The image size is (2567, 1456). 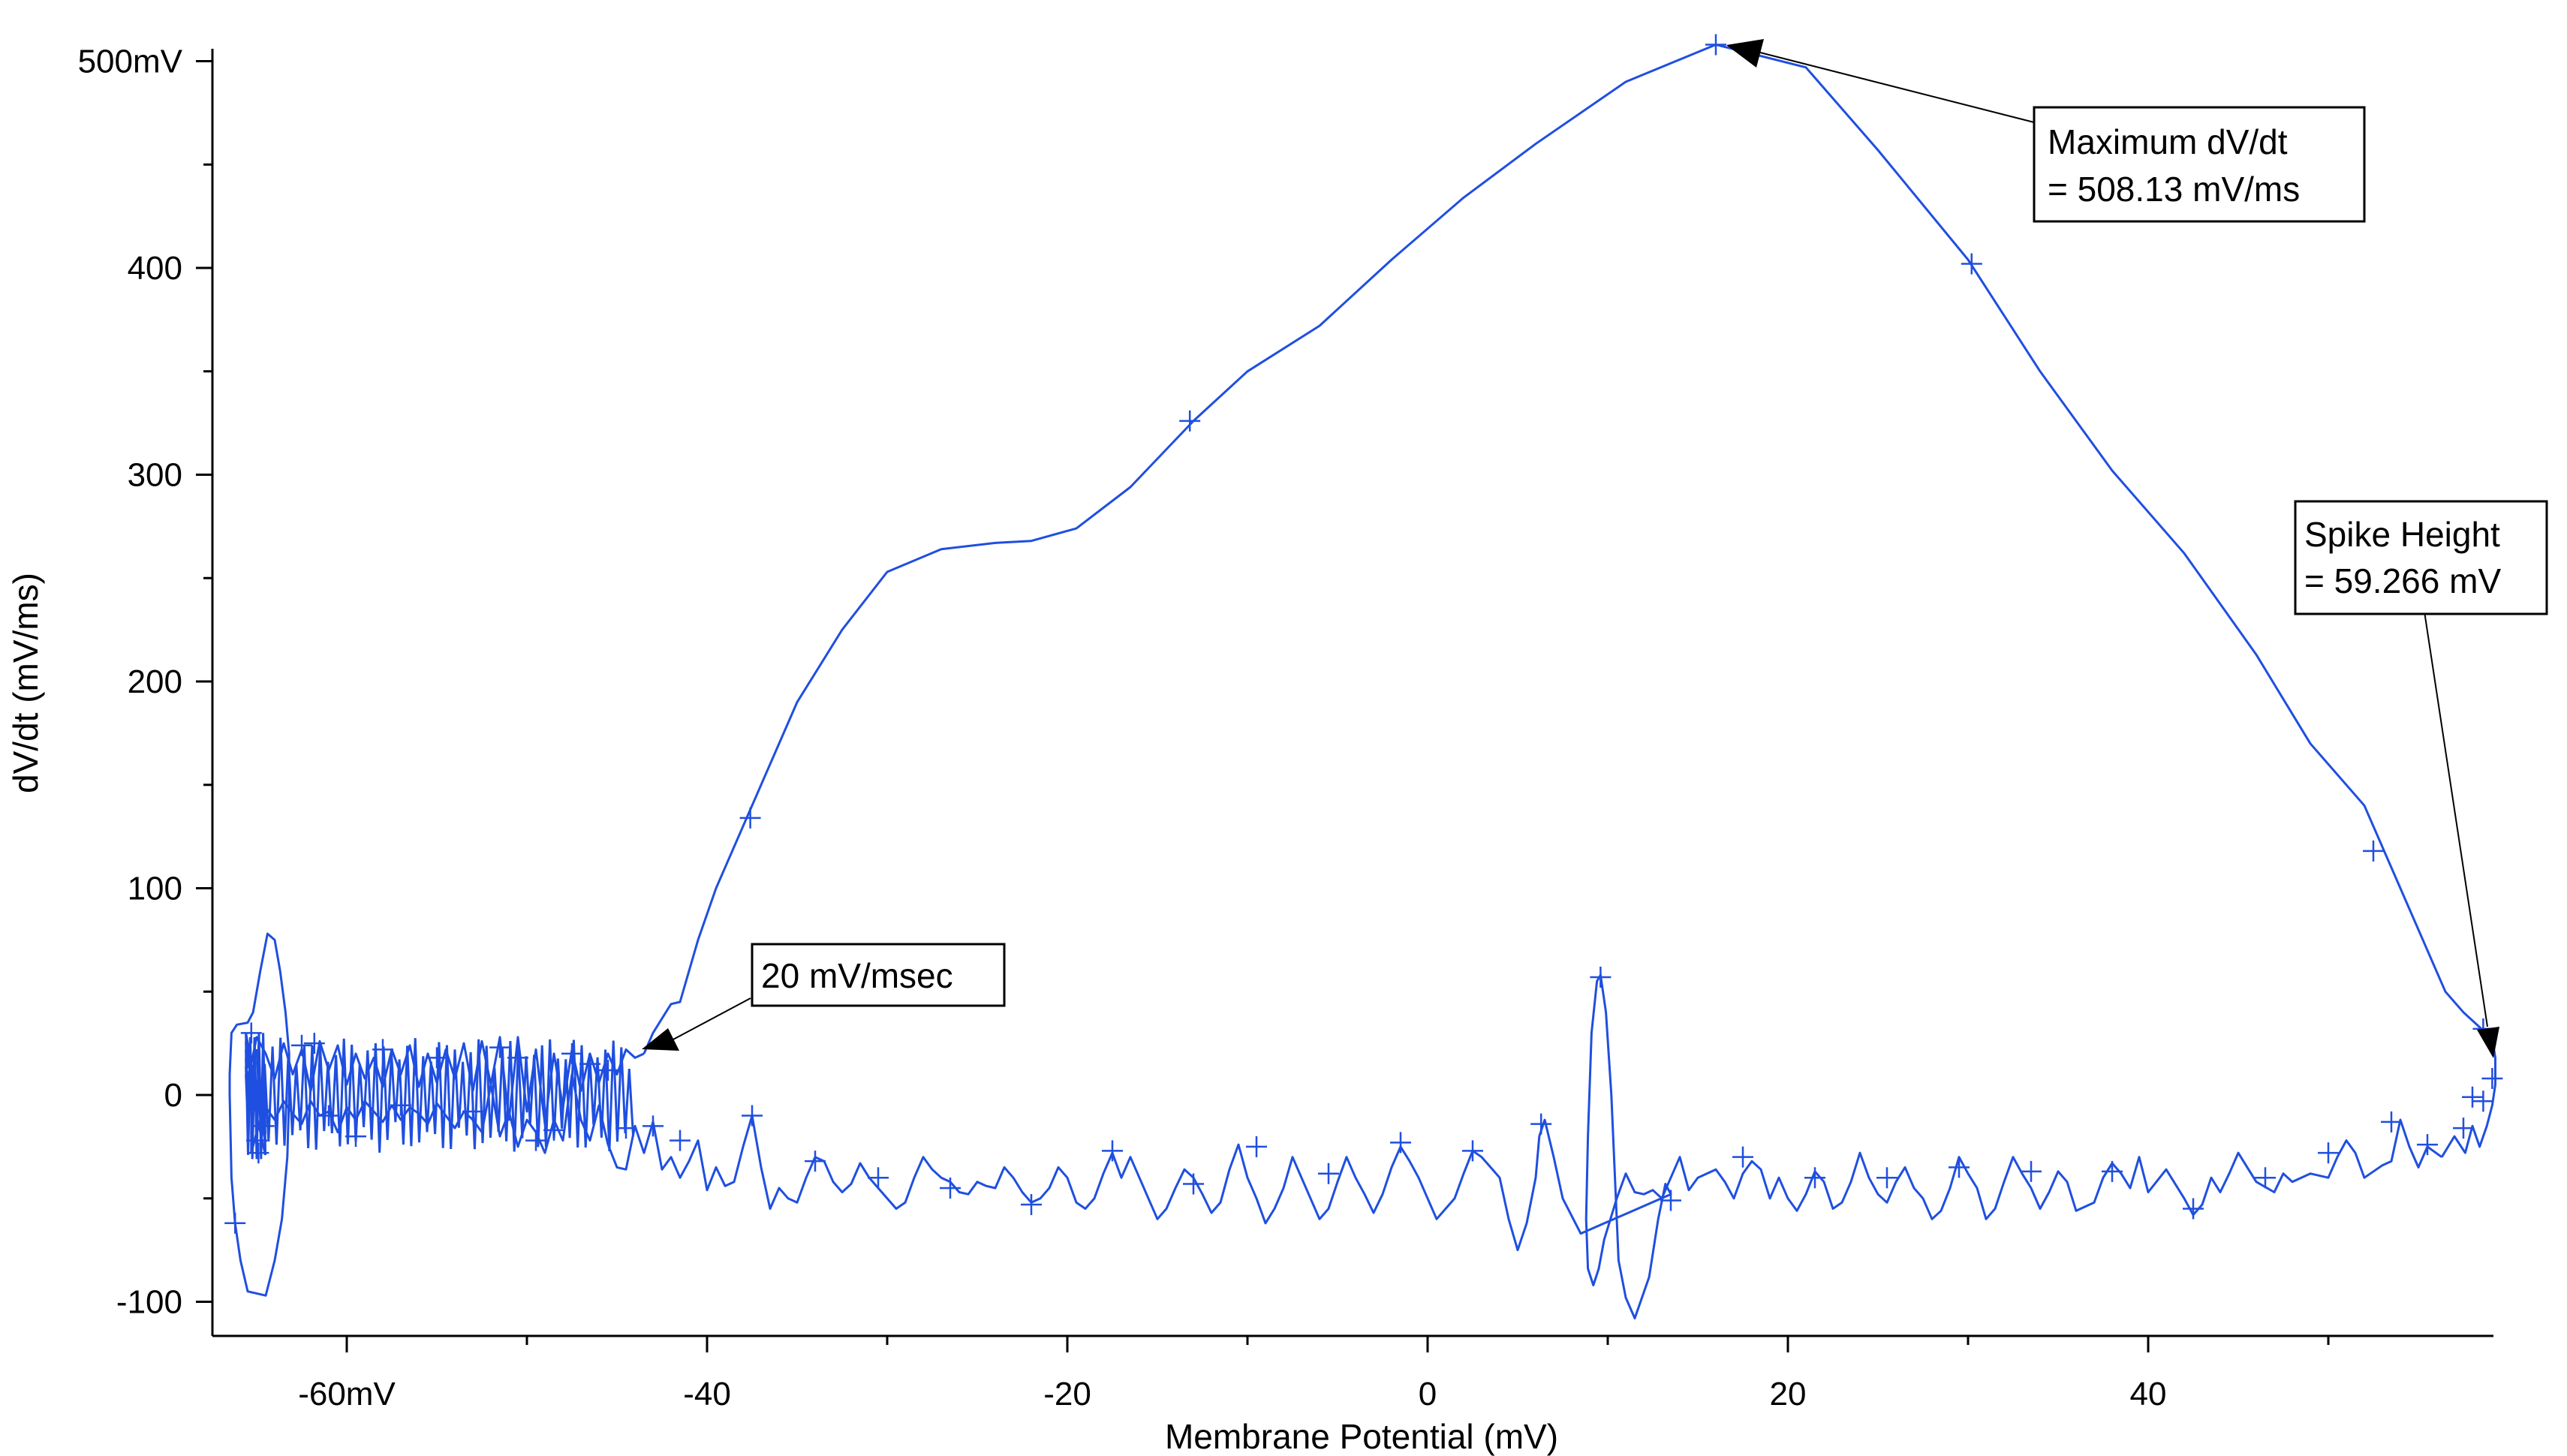 I want to click on x-tick-label: -40, so click(x=707, y=1394).